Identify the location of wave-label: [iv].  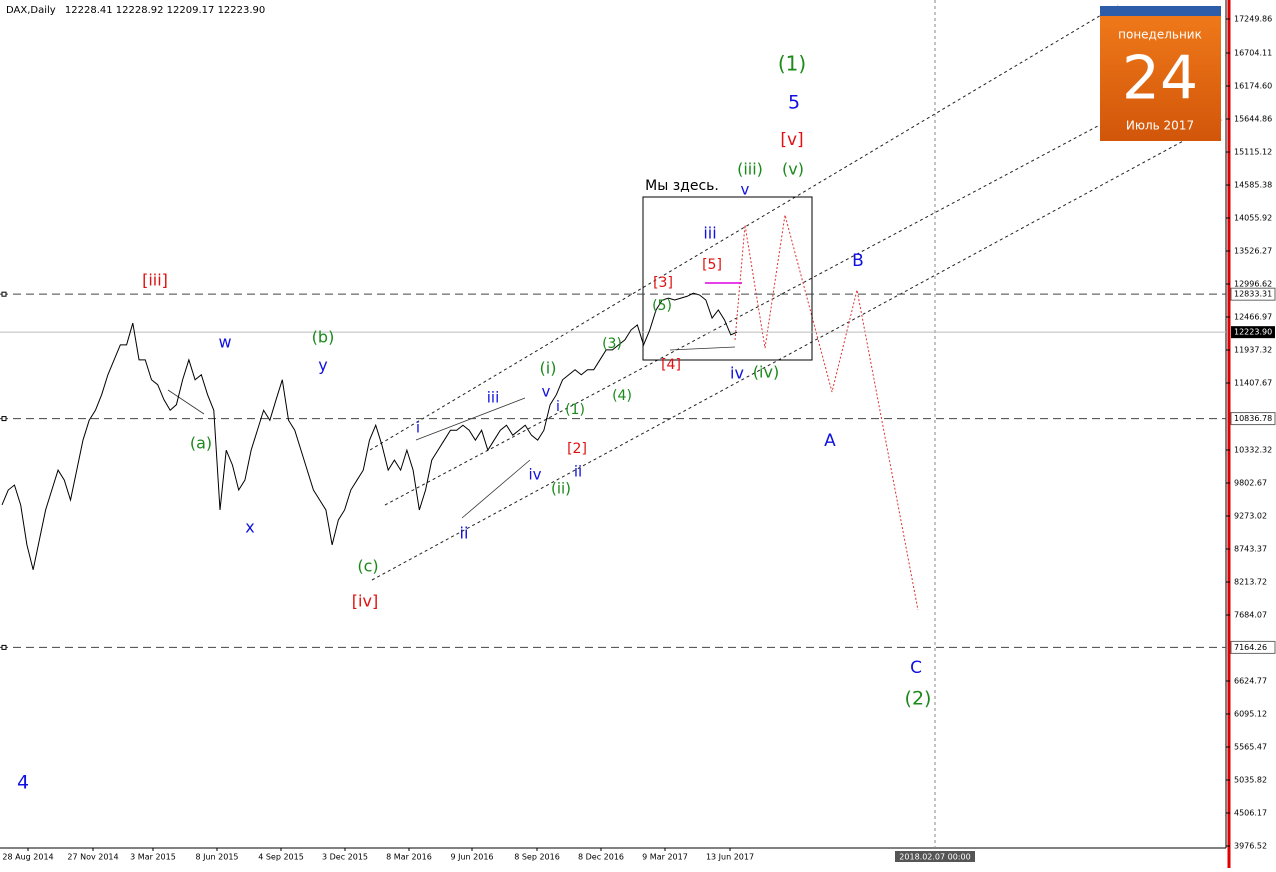
(365, 601).